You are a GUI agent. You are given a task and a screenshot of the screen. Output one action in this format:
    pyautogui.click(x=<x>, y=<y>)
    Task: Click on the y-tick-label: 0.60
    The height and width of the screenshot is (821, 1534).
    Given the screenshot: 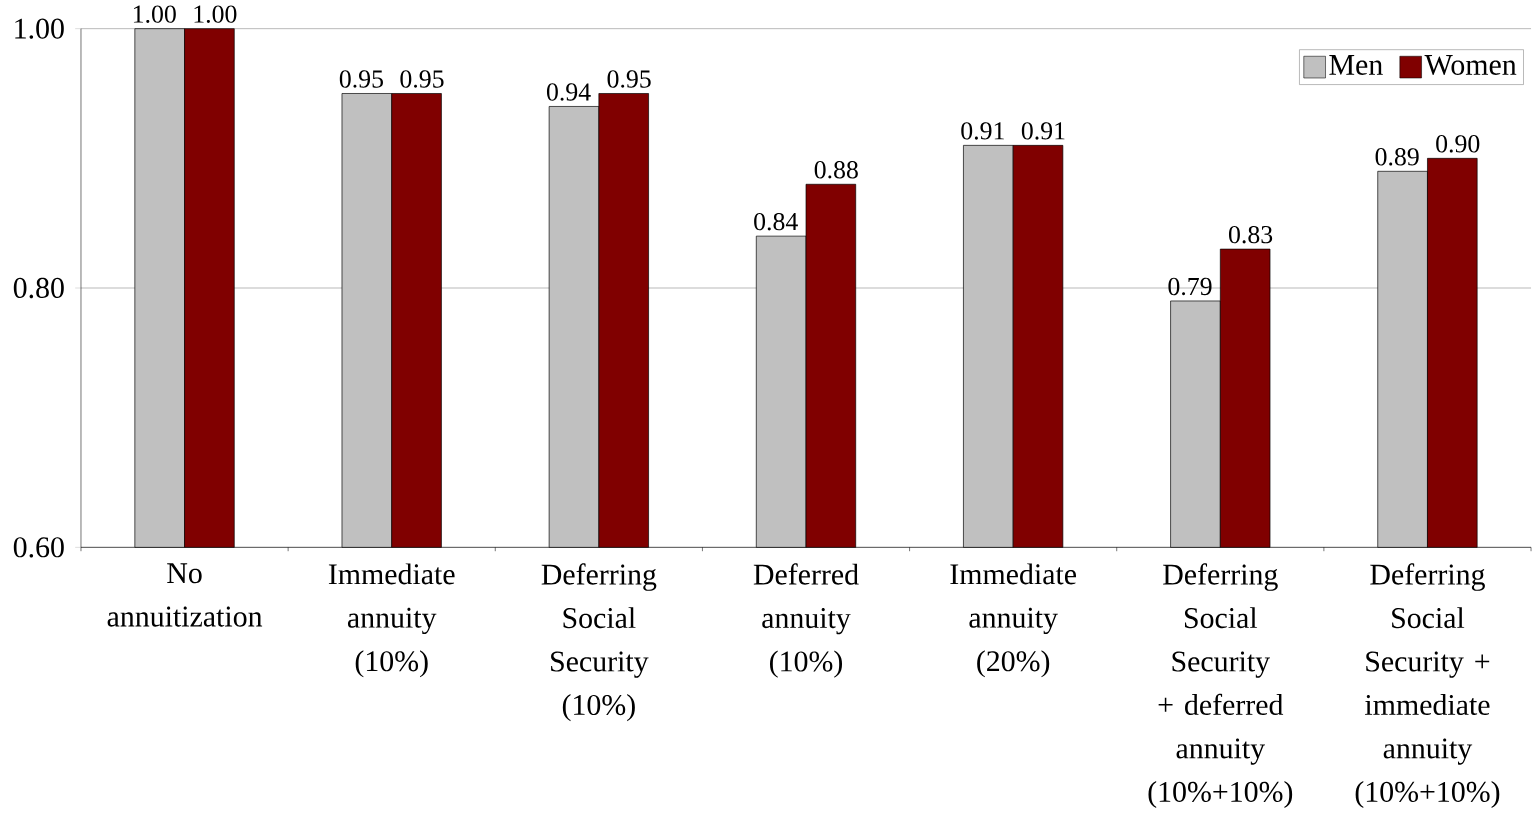 What is the action you would take?
    pyautogui.click(x=38, y=547)
    